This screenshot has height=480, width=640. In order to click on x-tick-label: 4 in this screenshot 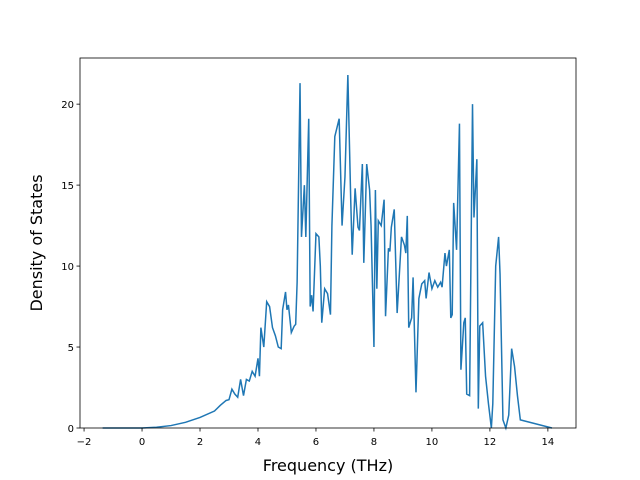, I will do `click(258, 442)`.